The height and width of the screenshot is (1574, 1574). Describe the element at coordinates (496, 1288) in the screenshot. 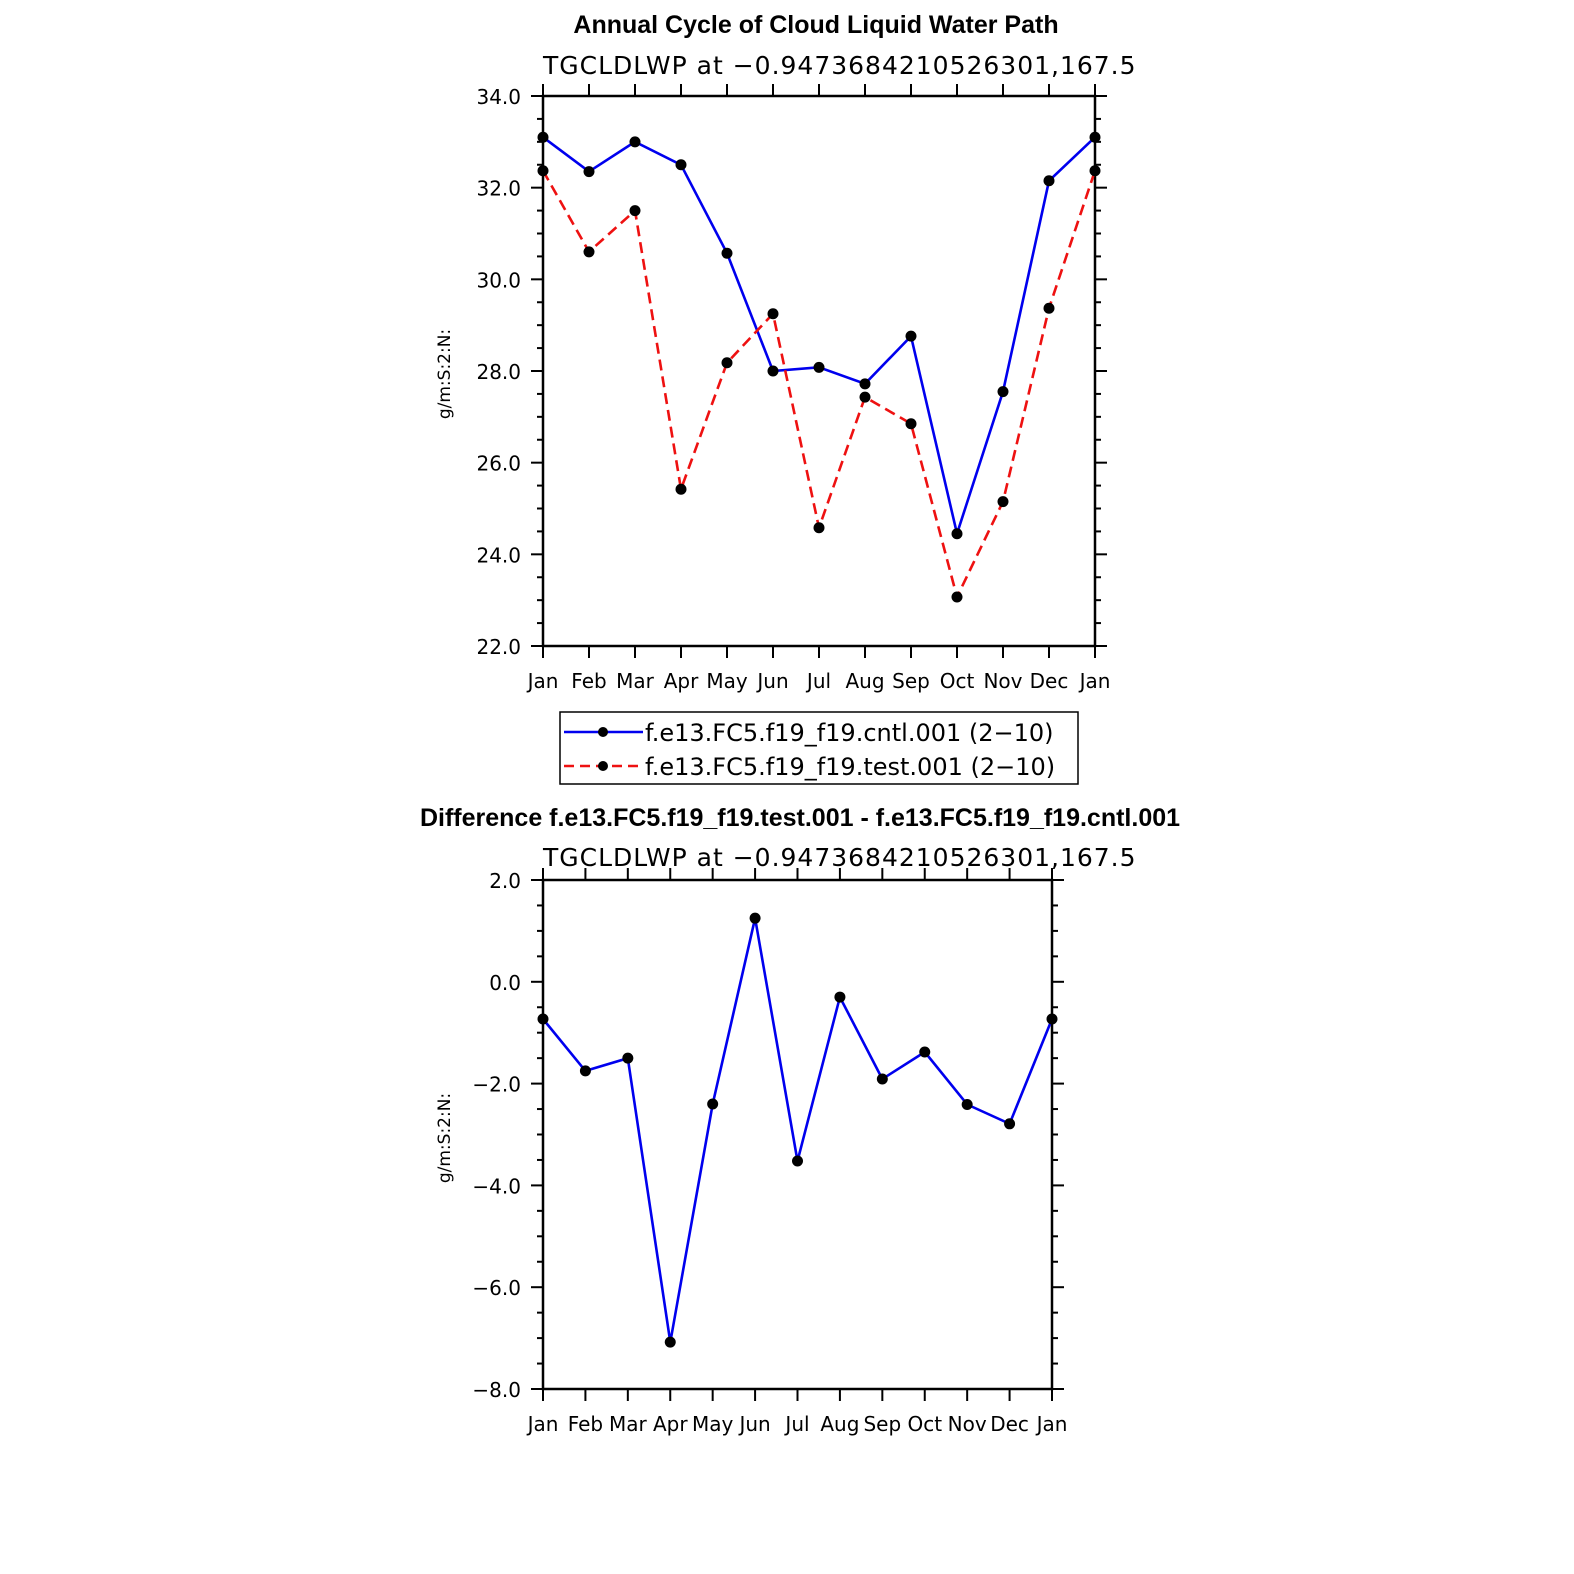

I see `bottom-y-tick-label: −6.0` at that location.